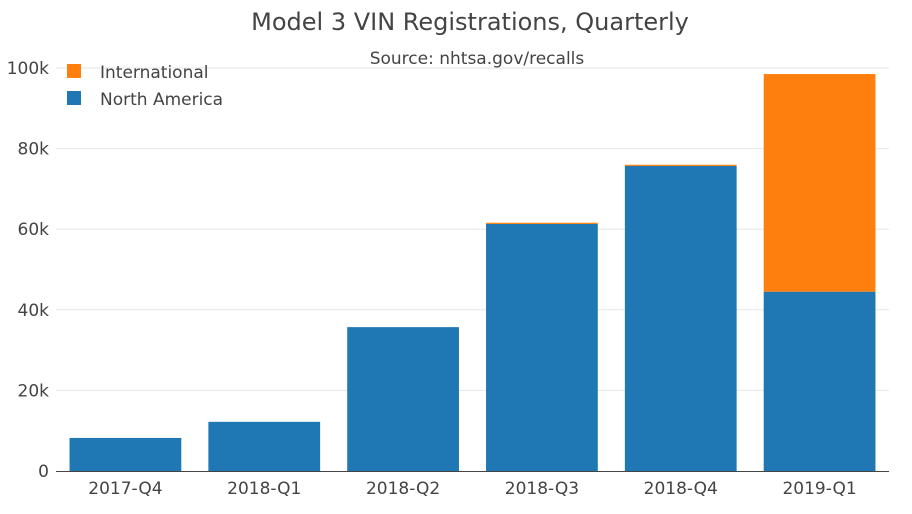 The image size is (912, 514). Describe the element at coordinates (34, 150) in the screenshot. I see `y-tick-label: 80k` at that location.